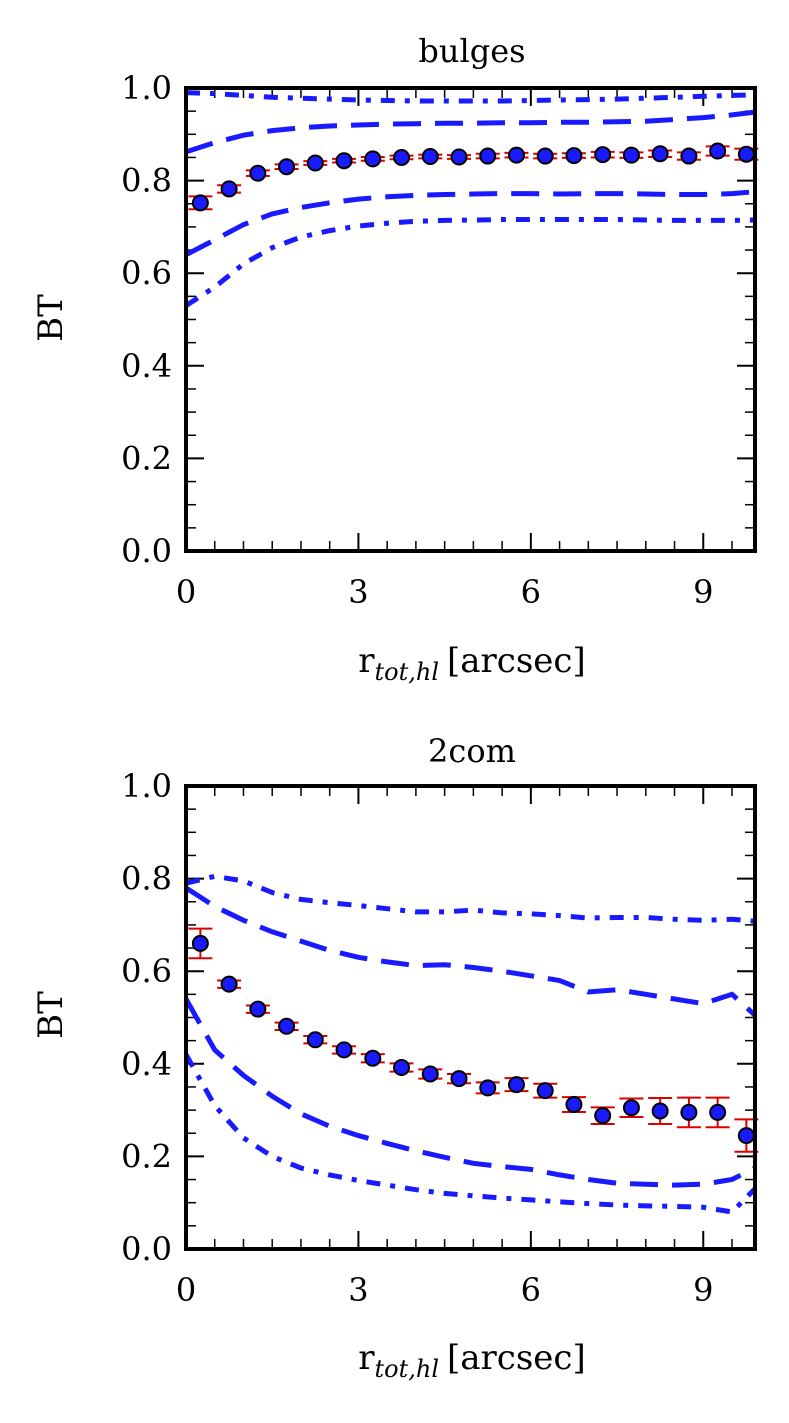 The height and width of the screenshot is (1423, 789). I want to click on chart-title: bulges, so click(471, 51).